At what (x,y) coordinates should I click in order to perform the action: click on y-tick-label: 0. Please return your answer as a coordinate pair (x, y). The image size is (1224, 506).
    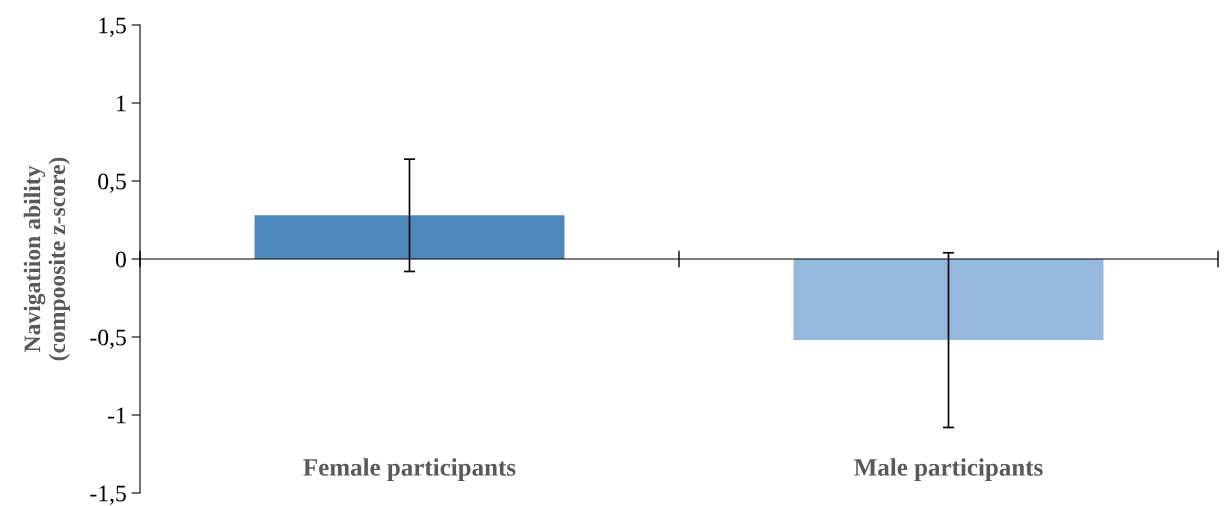
    Looking at the image, I should click on (120, 259).